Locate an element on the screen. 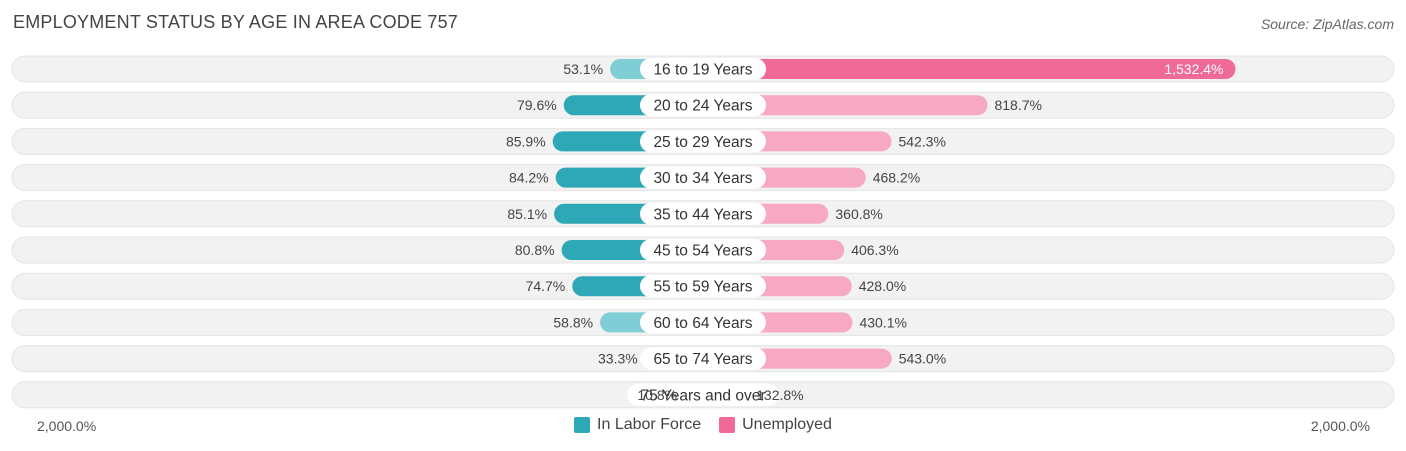 Image resolution: width=1406 pixels, height=451 pixels. chart-row: 30 to 34 Years 84.2% 468.2% is located at coordinates (703, 178).